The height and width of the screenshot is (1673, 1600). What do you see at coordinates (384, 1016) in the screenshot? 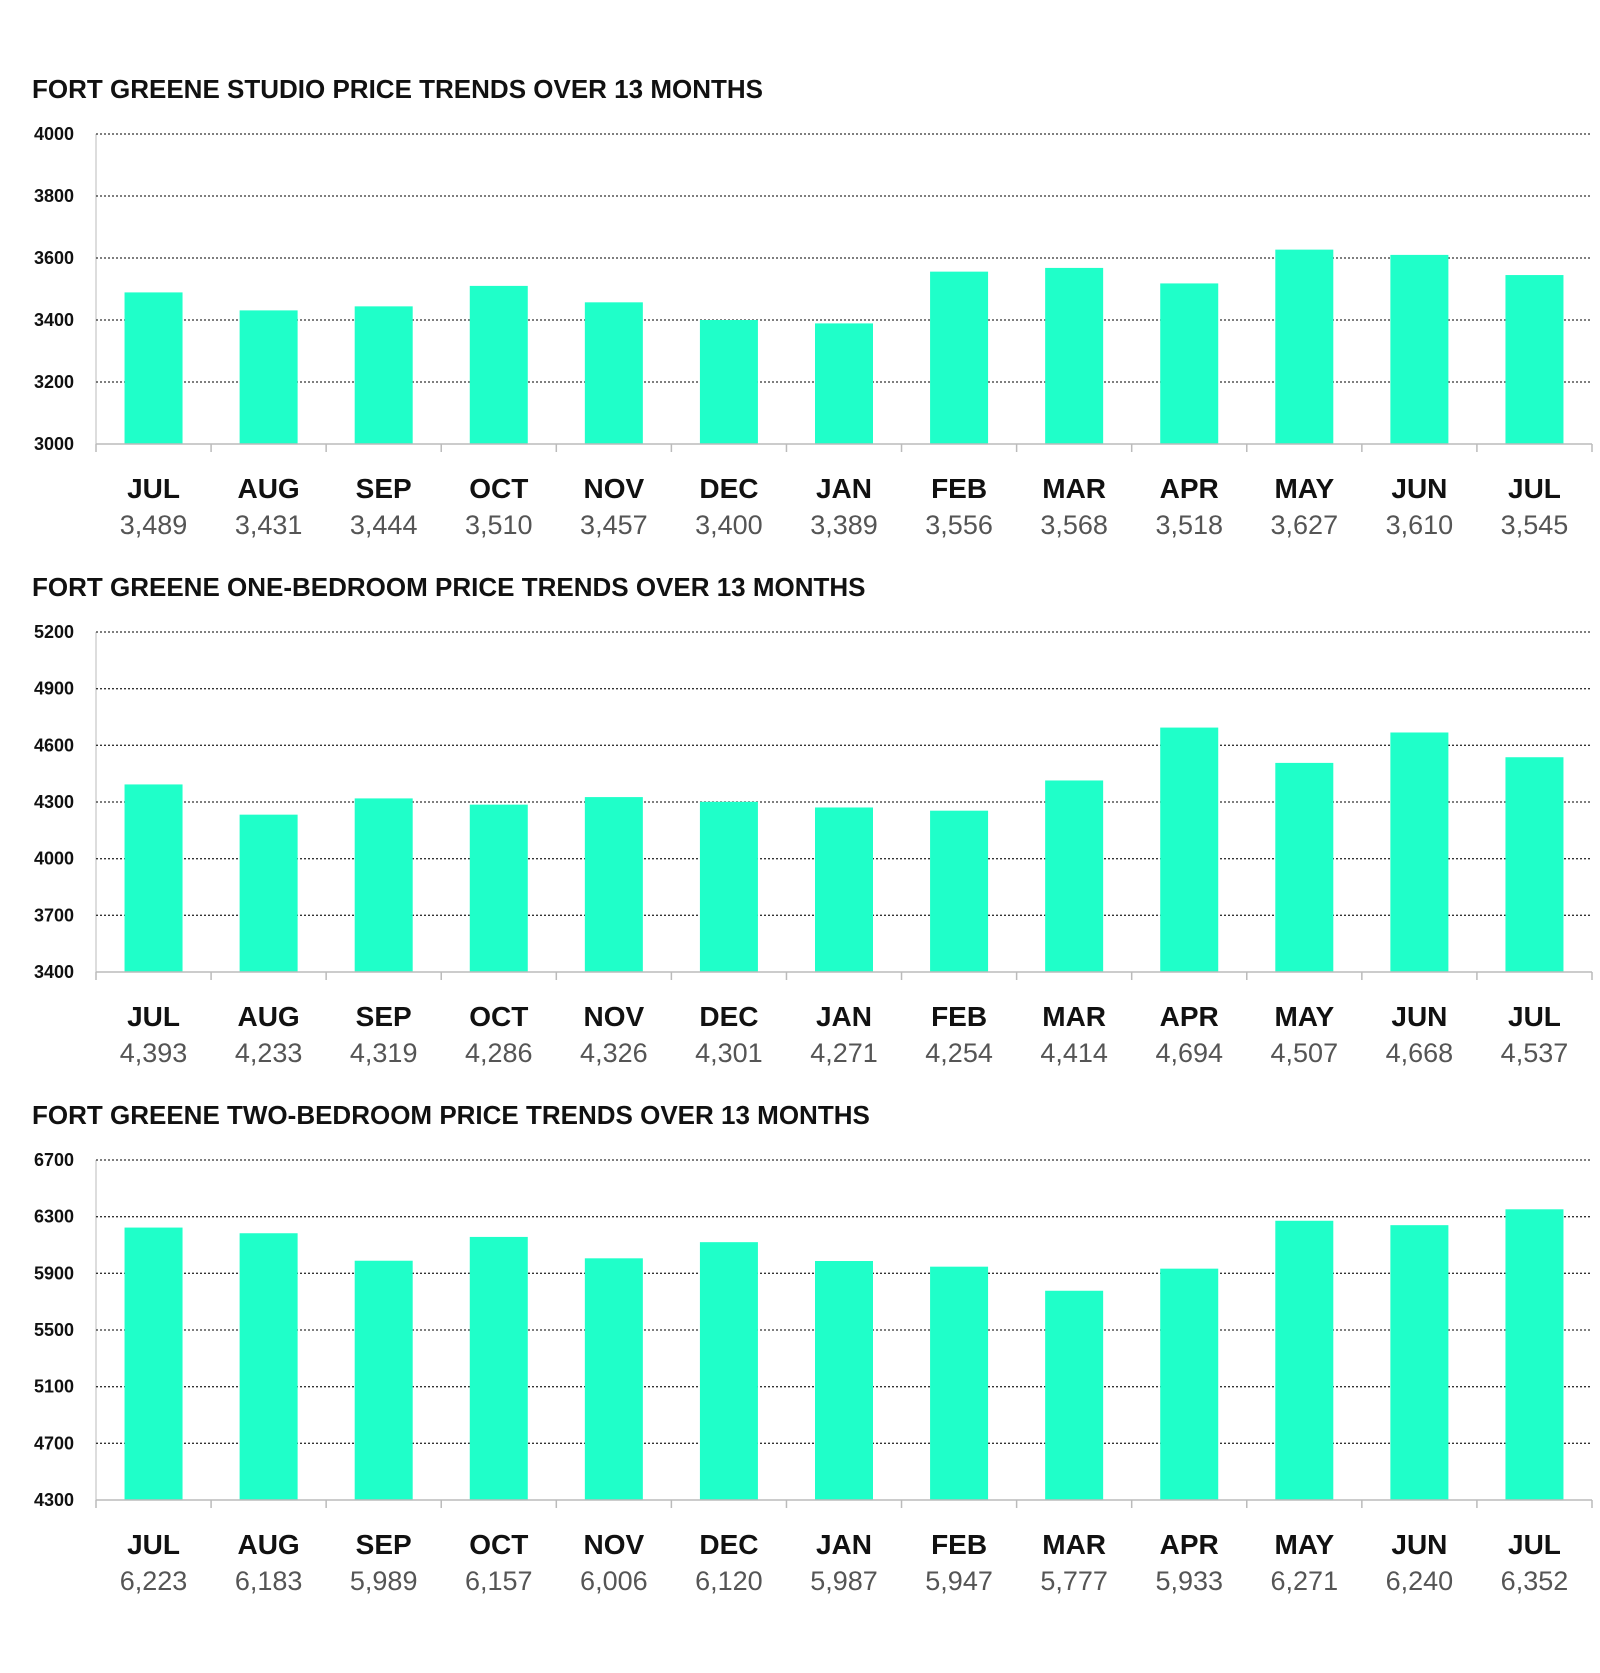
I see `x-tick-label: SEP` at bounding box center [384, 1016].